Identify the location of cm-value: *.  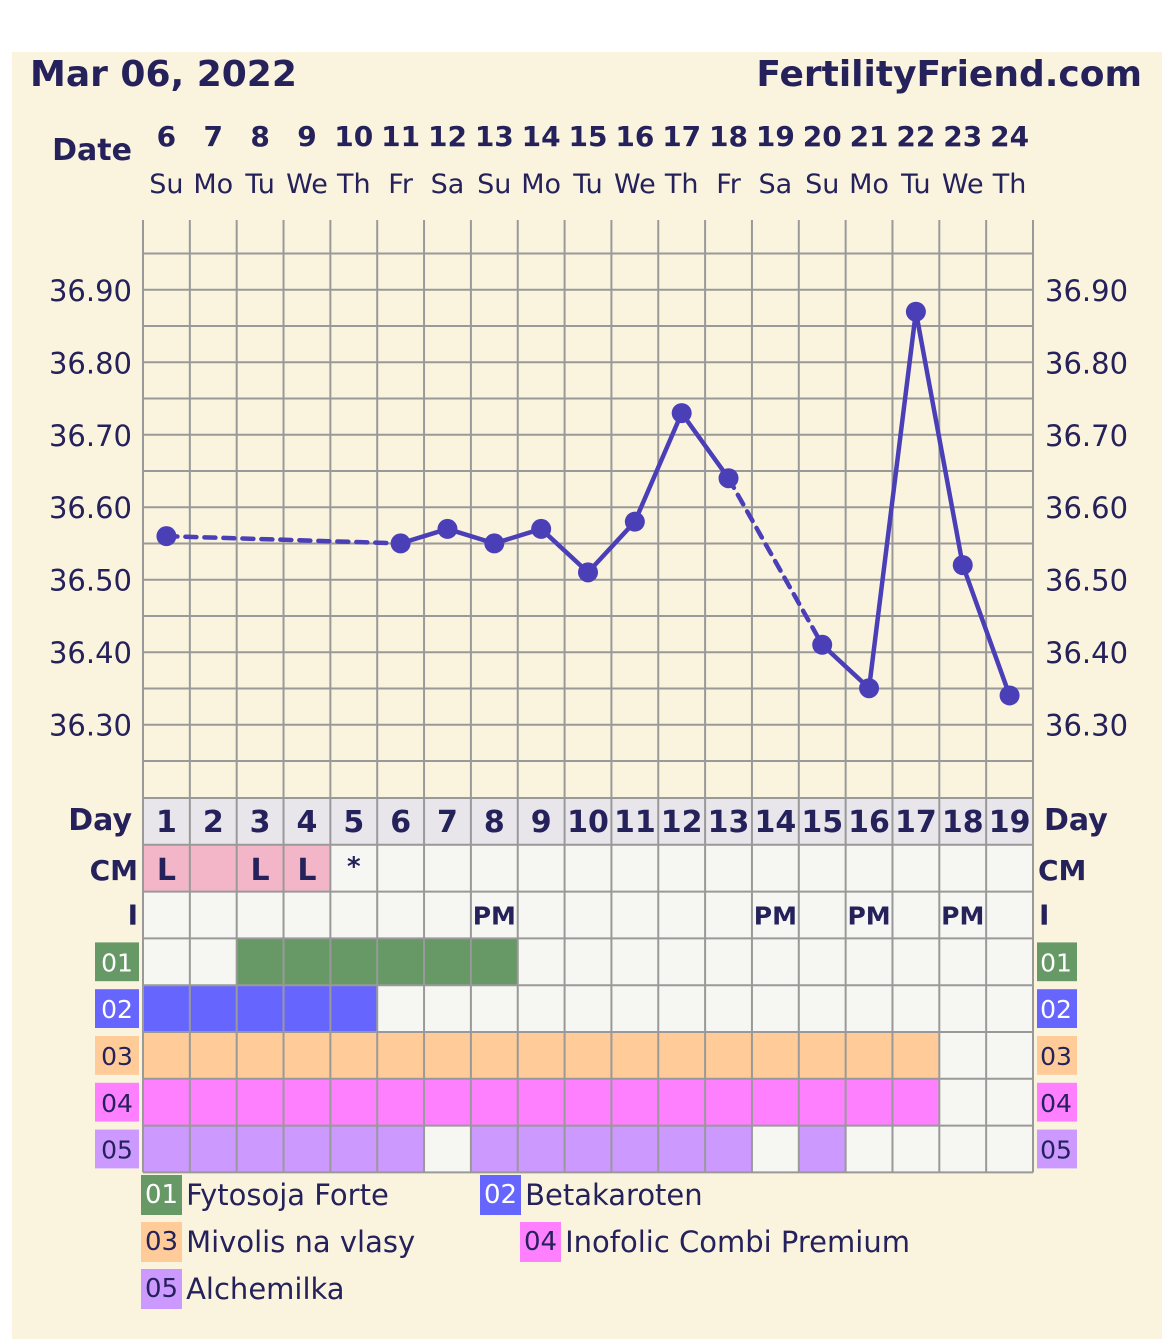
(354, 867).